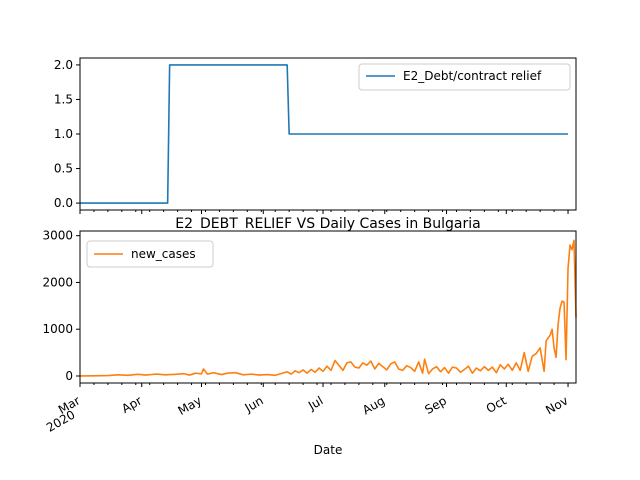 The width and height of the screenshot is (640, 480). I want to click on top-y-tick-label: 0.0, so click(63, 203).